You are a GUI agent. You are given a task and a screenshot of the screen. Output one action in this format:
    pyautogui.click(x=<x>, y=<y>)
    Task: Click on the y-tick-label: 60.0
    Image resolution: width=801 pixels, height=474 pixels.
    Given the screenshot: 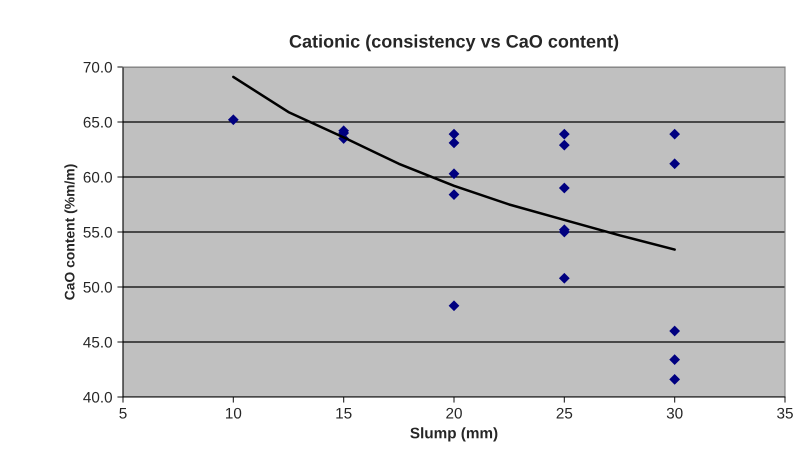 What is the action you would take?
    pyautogui.click(x=98, y=177)
    